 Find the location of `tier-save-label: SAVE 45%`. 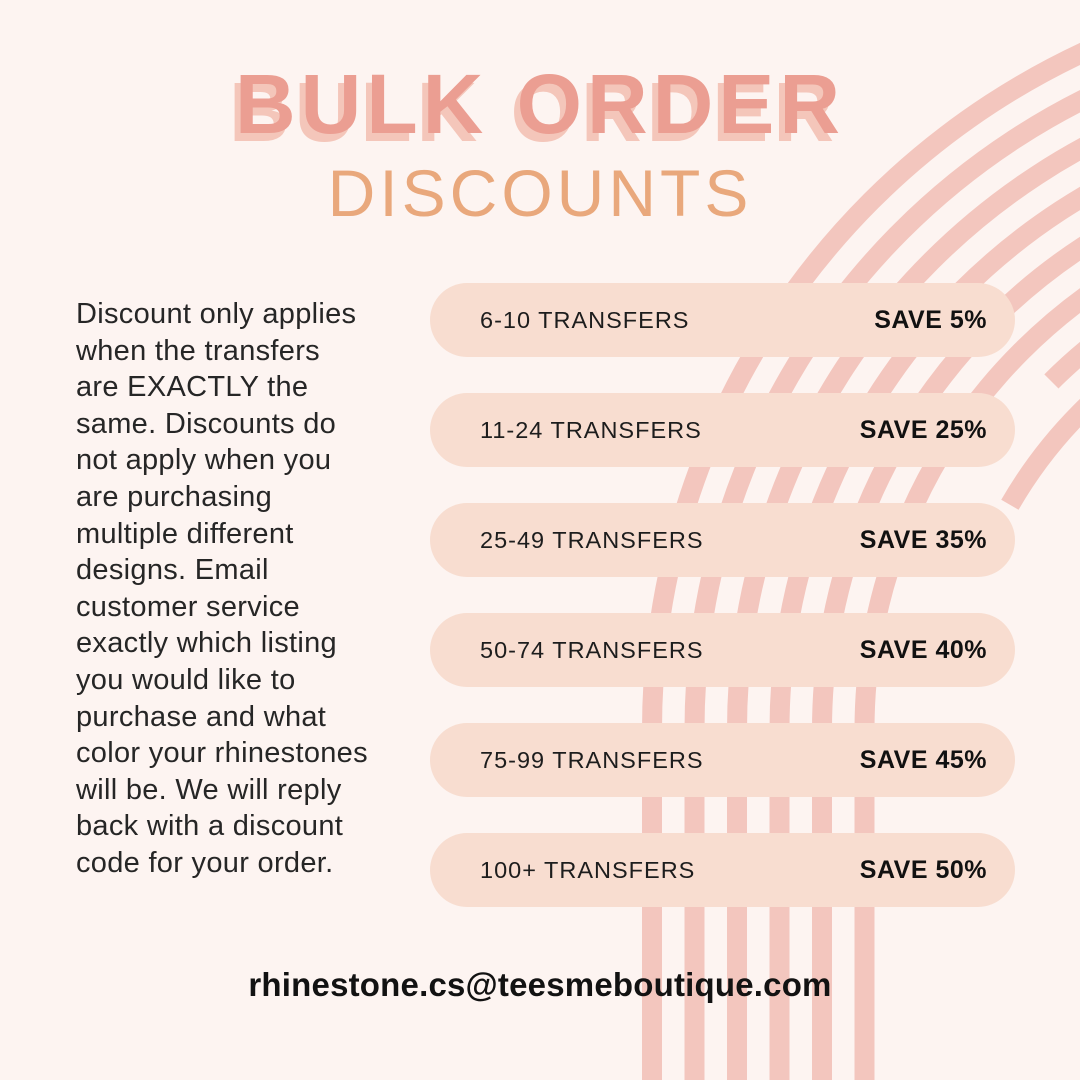

tier-save-label: SAVE 45% is located at coordinates (923, 759).